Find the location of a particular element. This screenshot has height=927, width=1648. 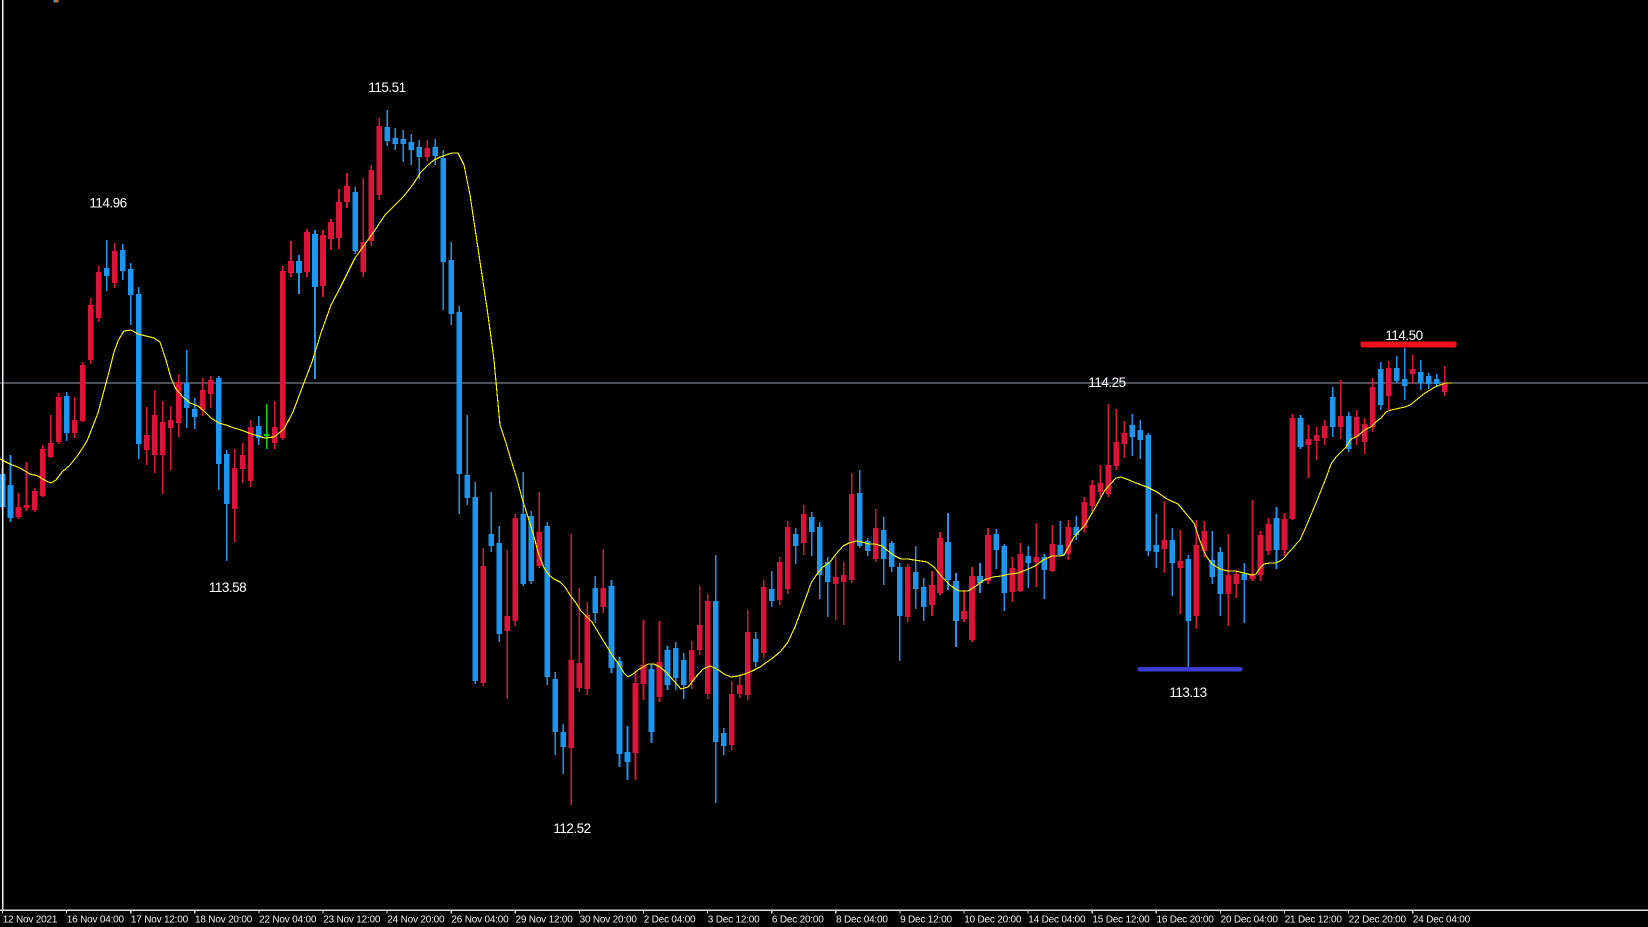

svg-text: 8 Dec 04:00 is located at coordinates (862, 920).